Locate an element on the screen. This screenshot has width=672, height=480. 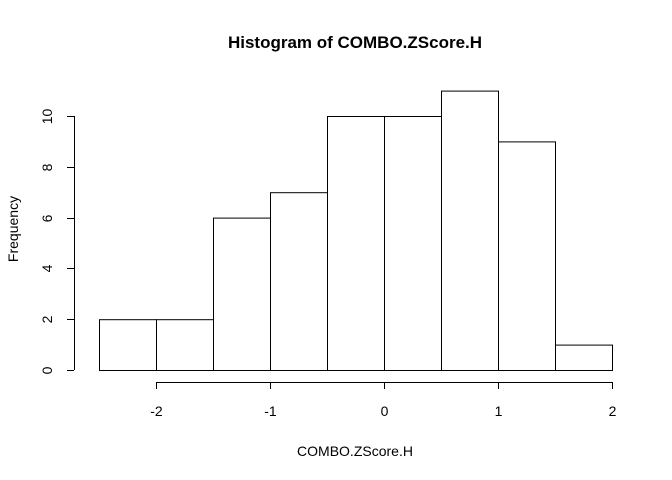
x-tick-label: 2 is located at coordinates (613, 411).